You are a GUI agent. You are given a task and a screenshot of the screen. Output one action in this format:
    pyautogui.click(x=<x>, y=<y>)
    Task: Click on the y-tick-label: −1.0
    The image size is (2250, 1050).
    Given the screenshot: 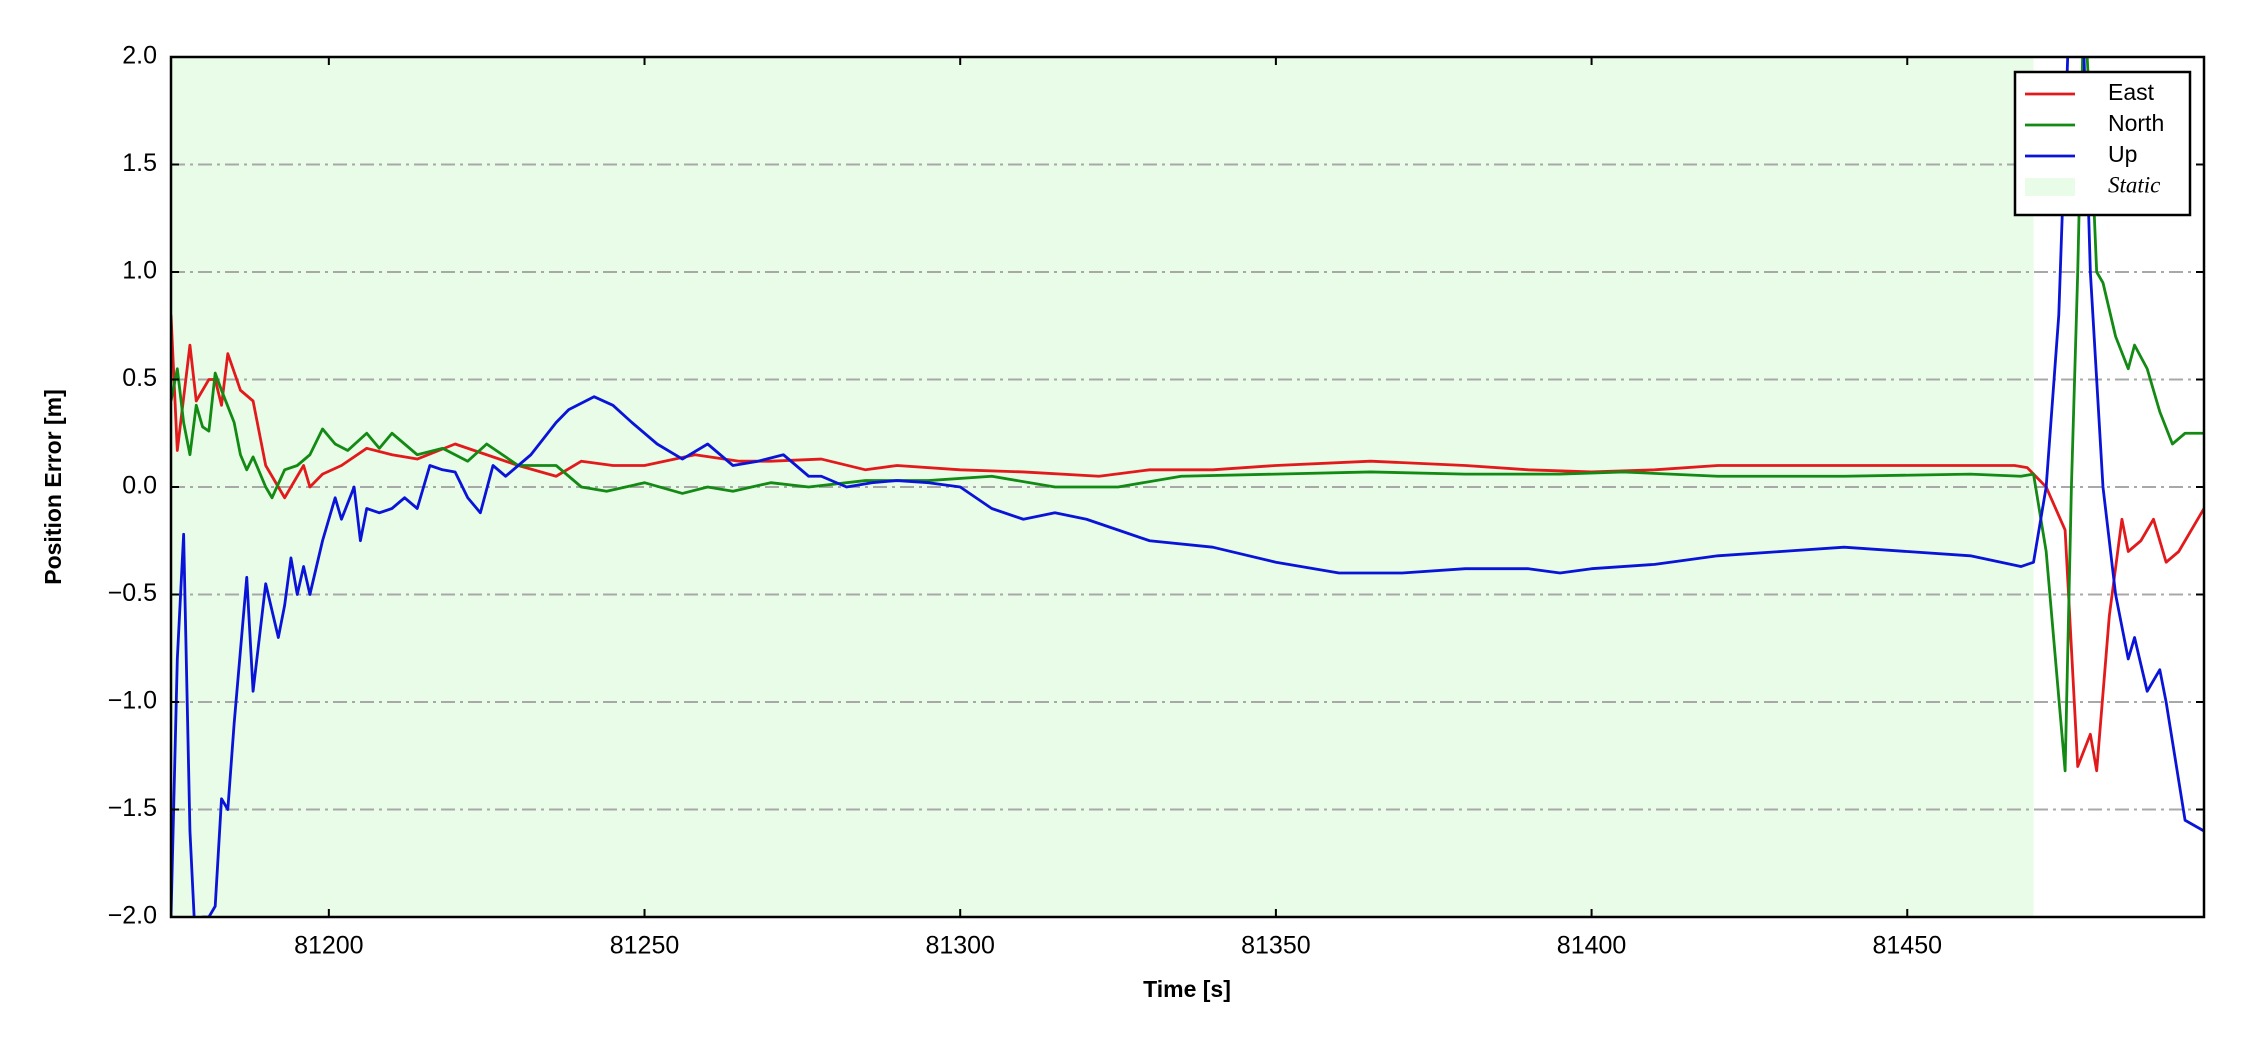 What is the action you would take?
    pyautogui.click(x=132, y=701)
    